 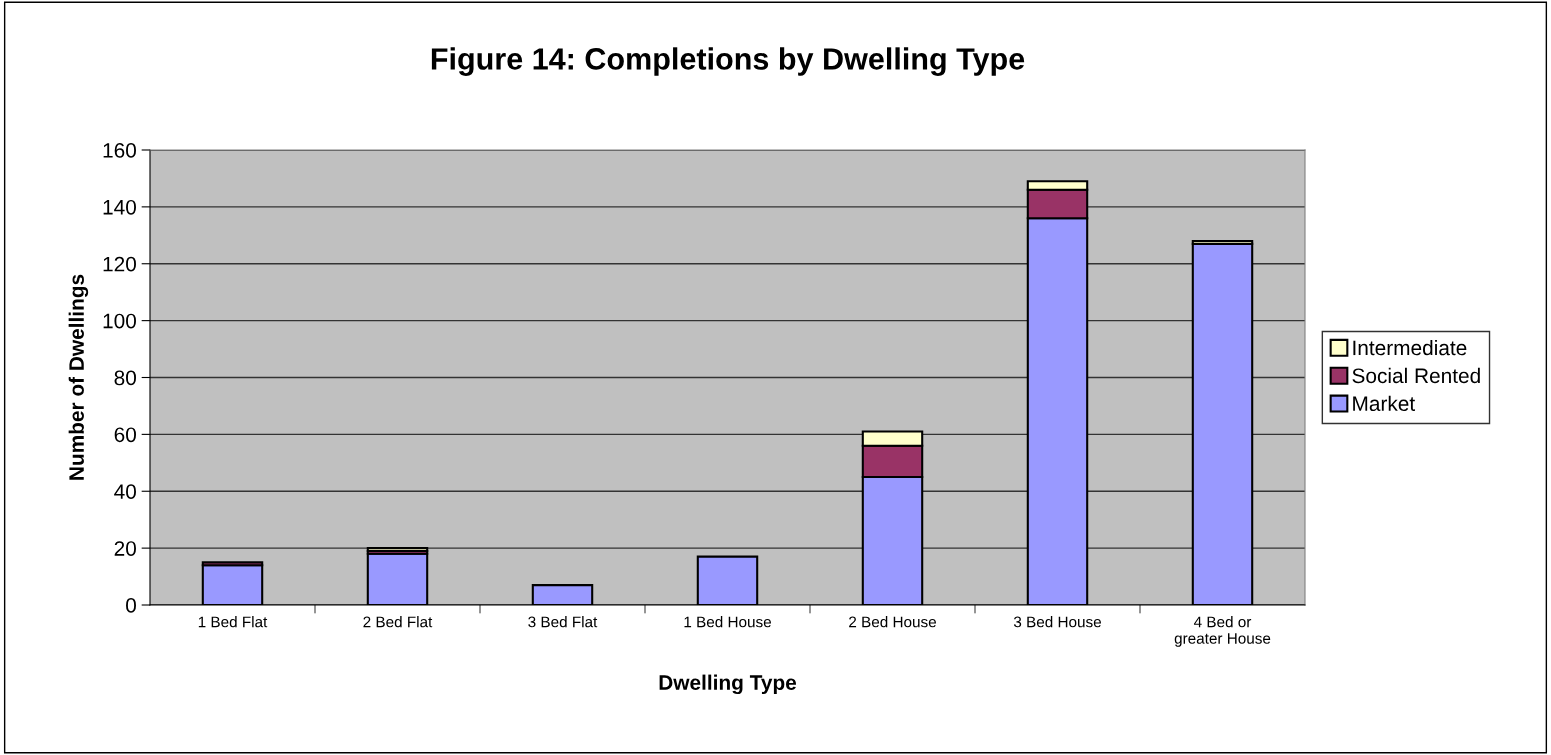 What do you see at coordinates (398, 622) in the screenshot?
I see `x-tick-label: 2 Bed Flat` at bounding box center [398, 622].